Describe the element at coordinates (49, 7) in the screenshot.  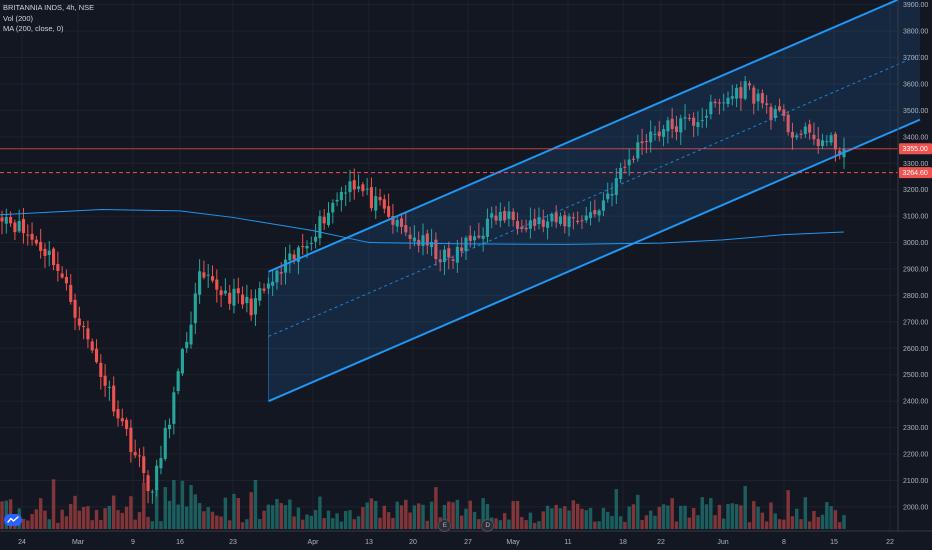
I see `legend-symbol: BRITANNIA INDS, 4h, NSE` at that location.